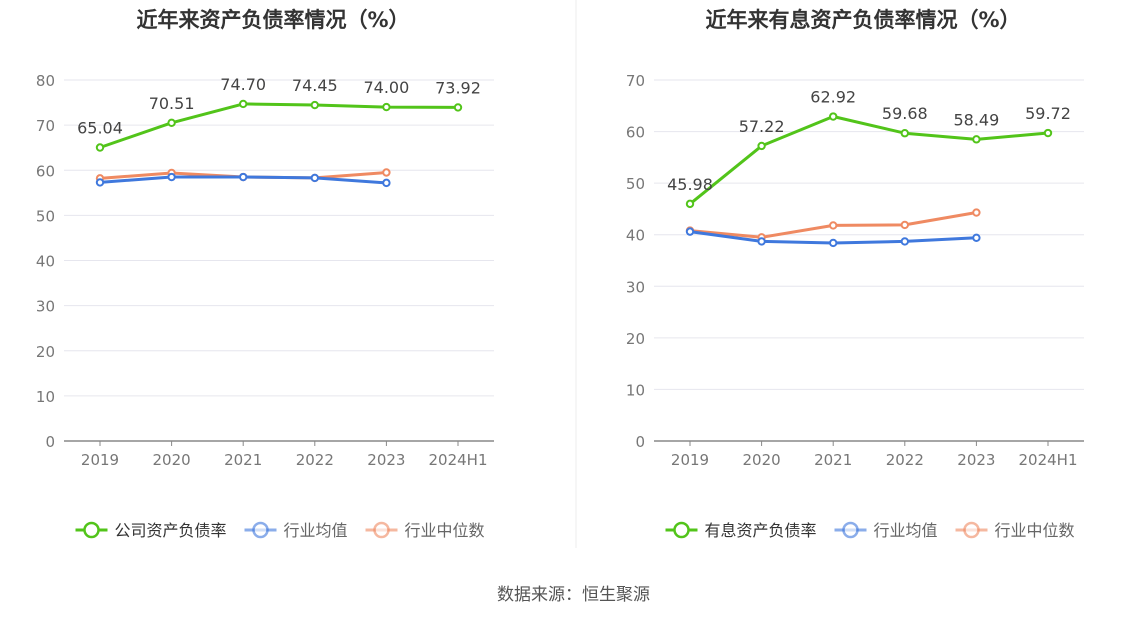  I want to click on data-label: 73.92, so click(458, 87).